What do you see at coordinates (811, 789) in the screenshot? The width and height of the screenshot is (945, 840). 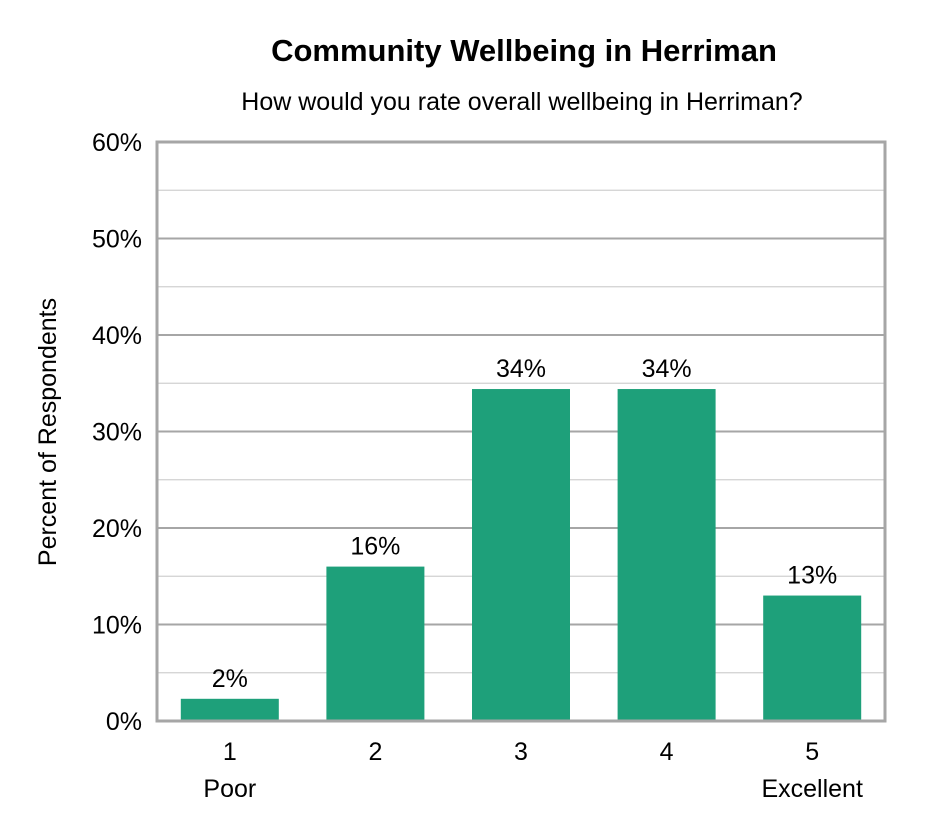 I see `x-tick-sublabel: Excellent` at bounding box center [811, 789].